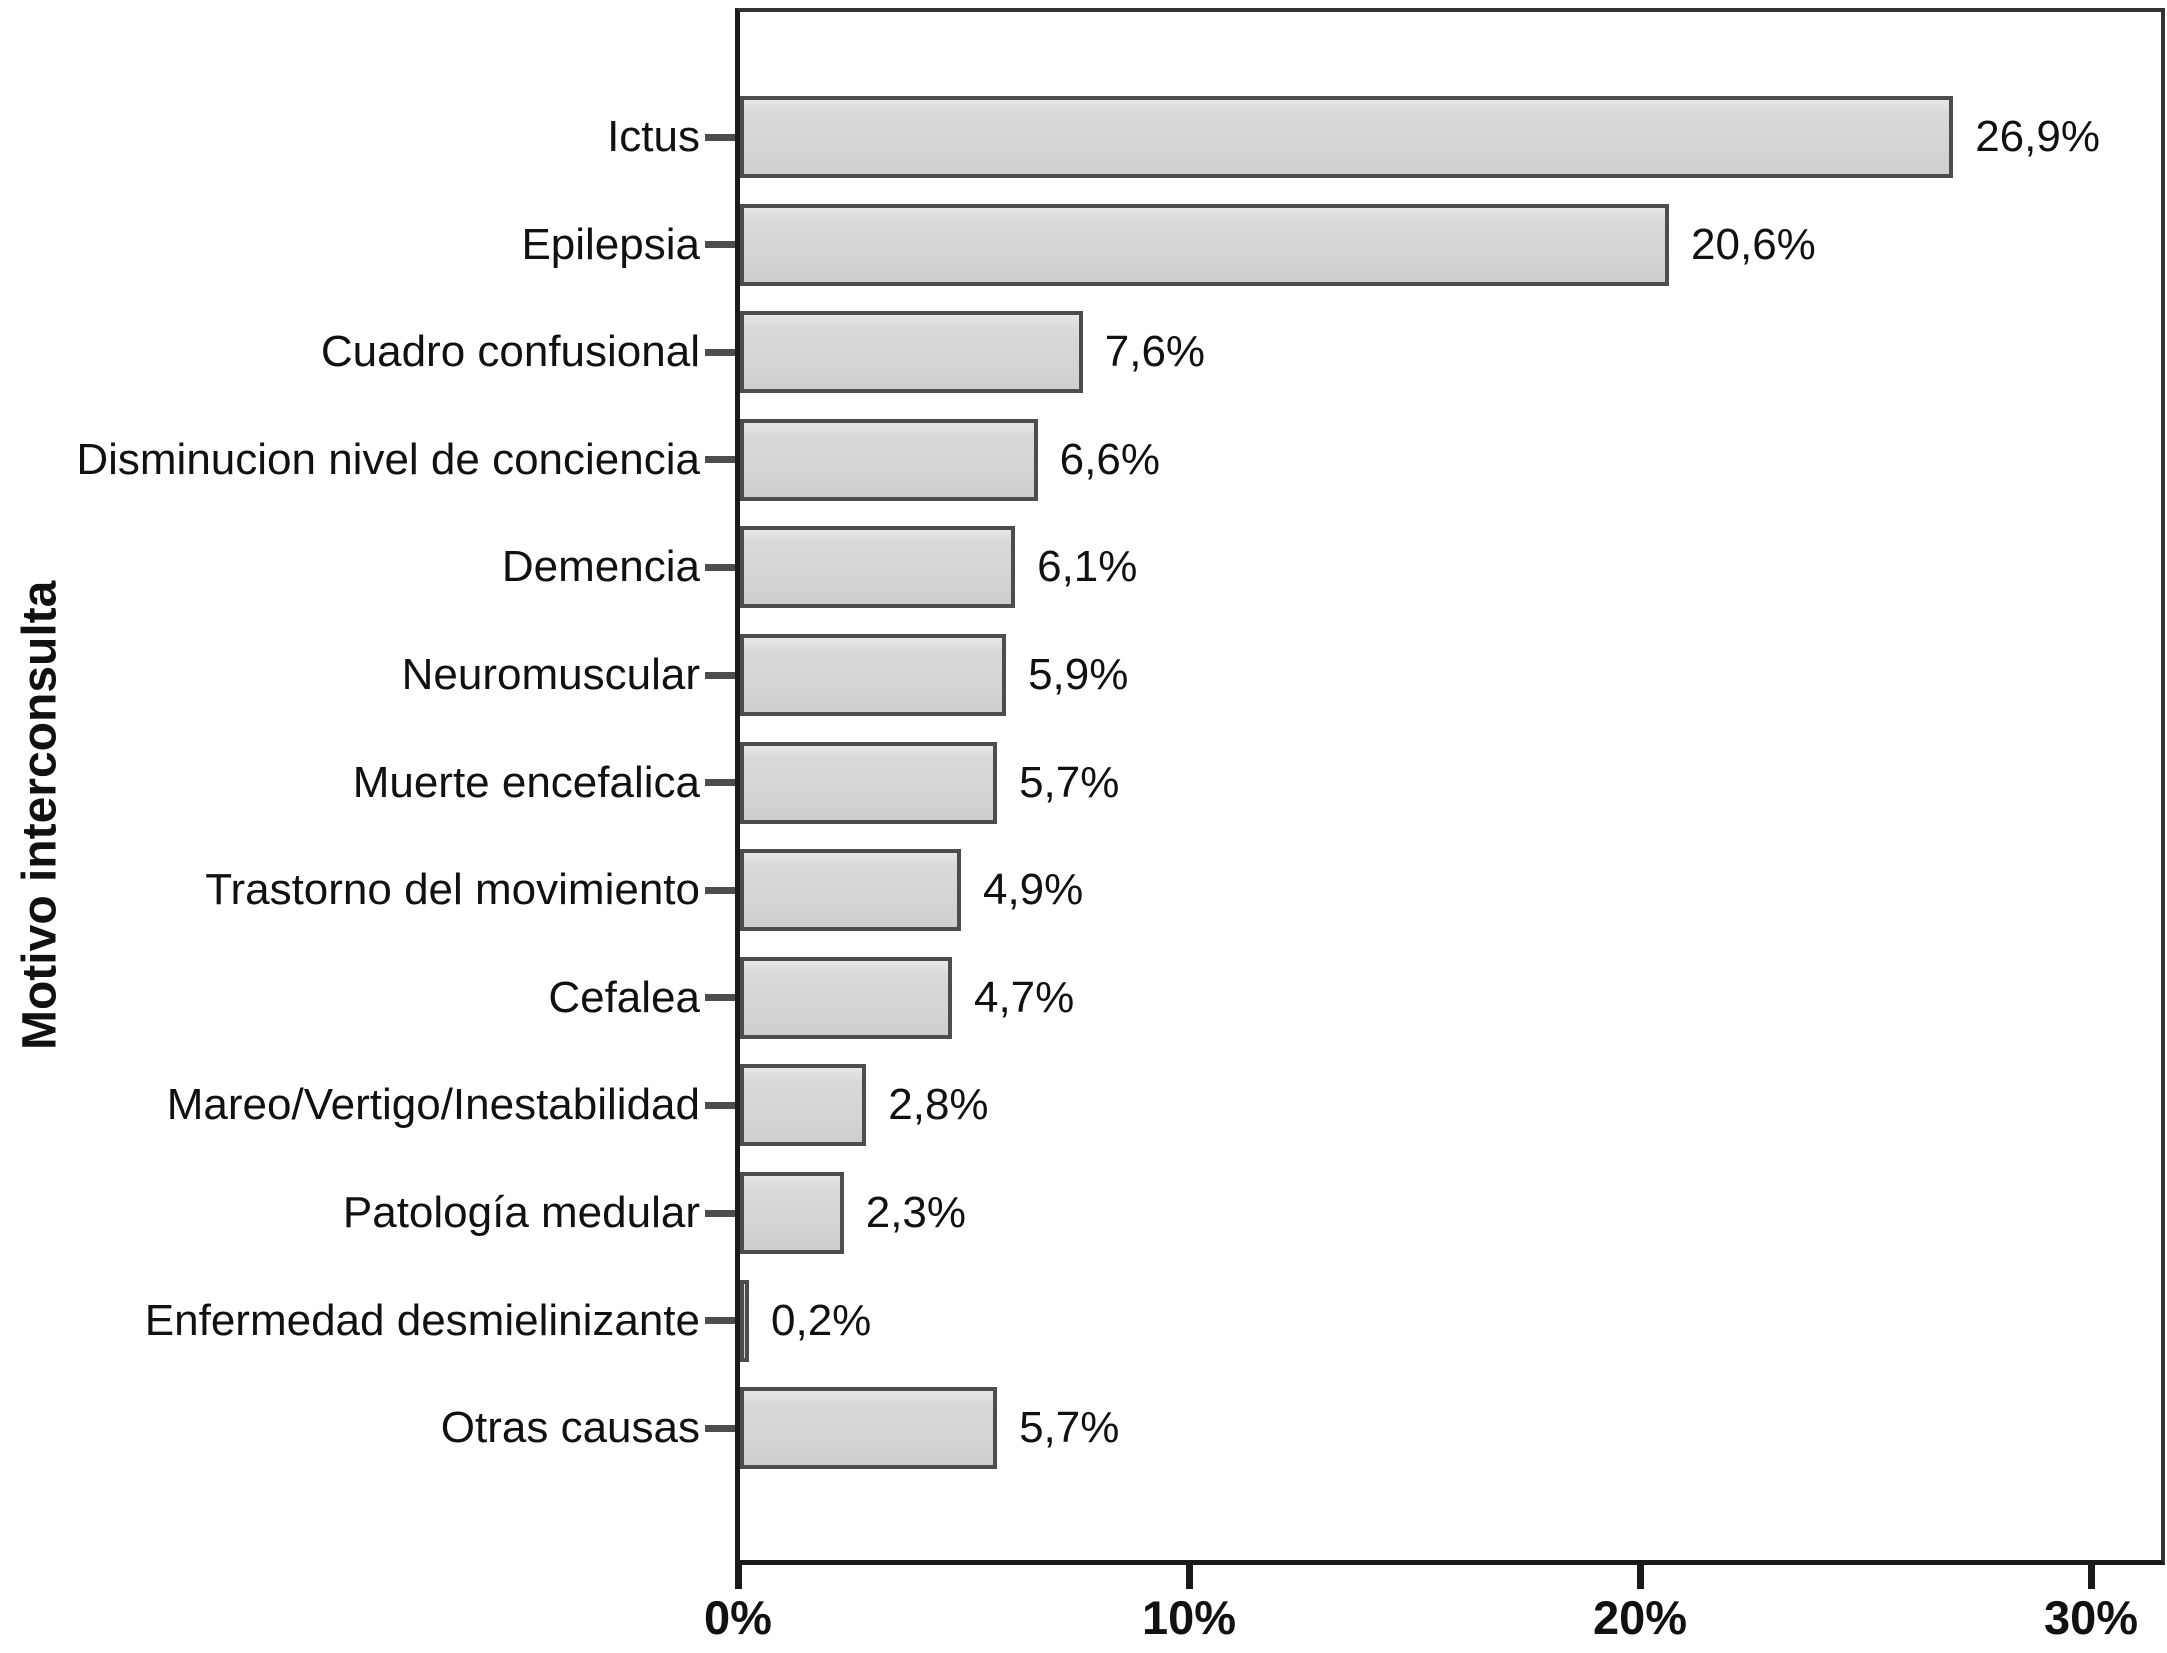 The height and width of the screenshot is (1653, 2167). Describe the element at coordinates (1033, 890) in the screenshot. I see `value-label: 4,9%` at that location.